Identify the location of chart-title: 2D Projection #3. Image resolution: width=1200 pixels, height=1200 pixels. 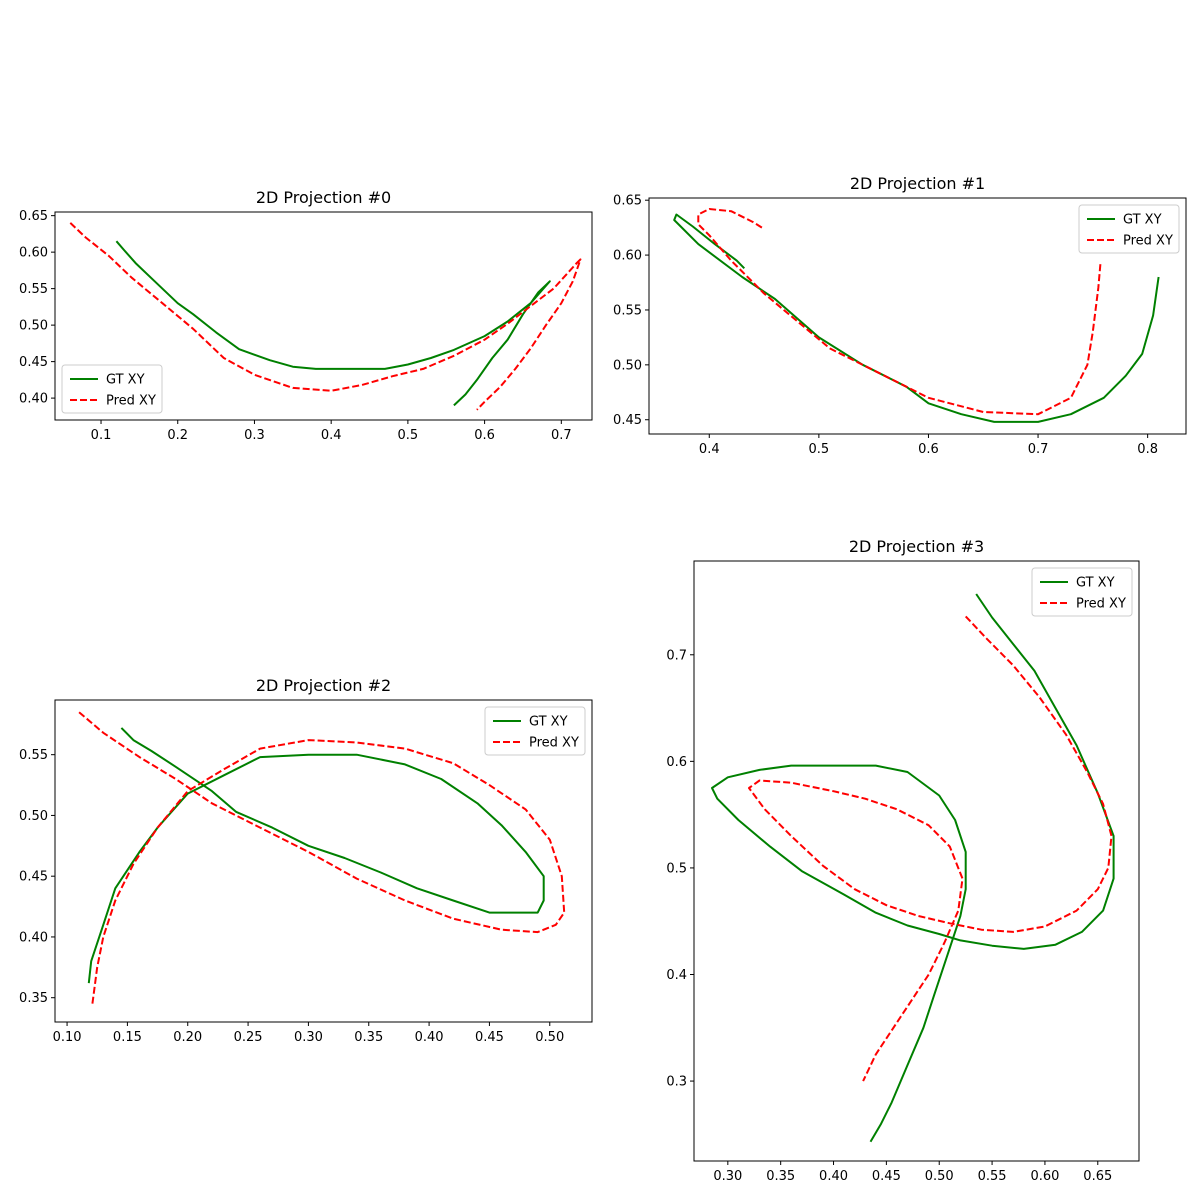
(916, 546).